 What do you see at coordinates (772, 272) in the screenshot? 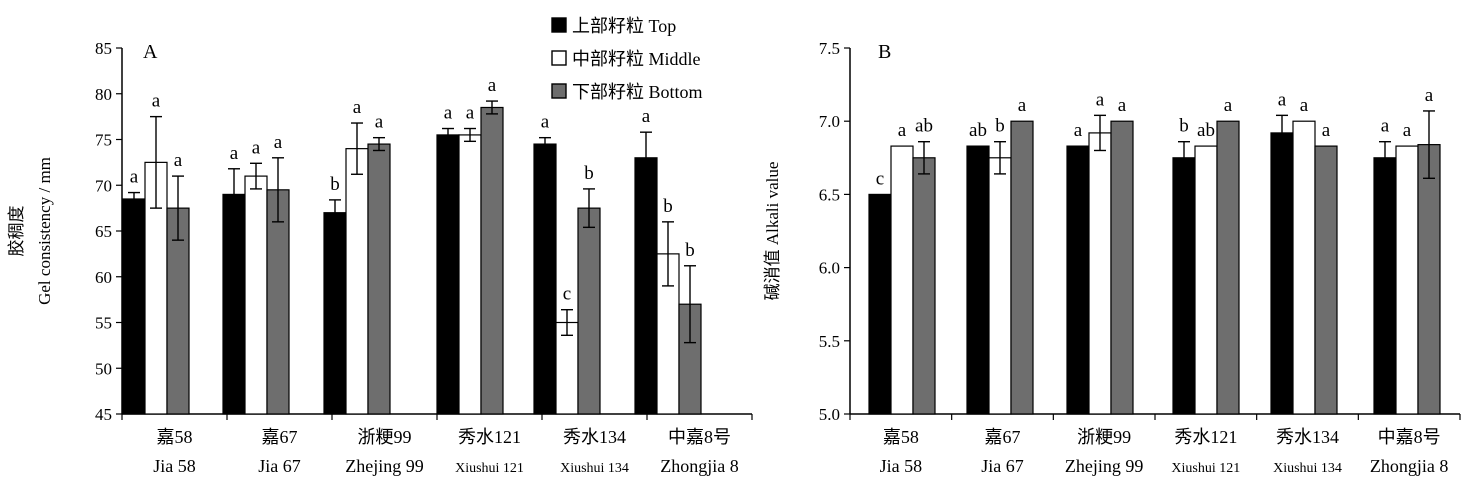
I see `b-y-axis-title-cn: 碱消值` at bounding box center [772, 272].